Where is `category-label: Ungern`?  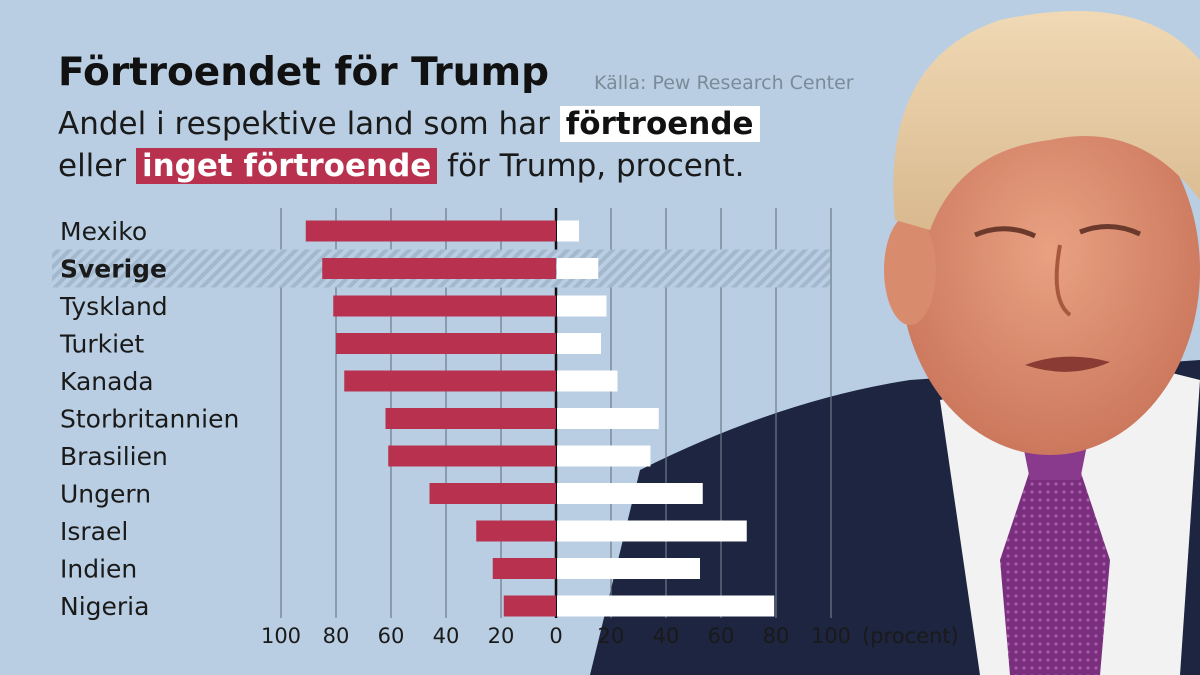
category-label: Ungern is located at coordinates (105, 494).